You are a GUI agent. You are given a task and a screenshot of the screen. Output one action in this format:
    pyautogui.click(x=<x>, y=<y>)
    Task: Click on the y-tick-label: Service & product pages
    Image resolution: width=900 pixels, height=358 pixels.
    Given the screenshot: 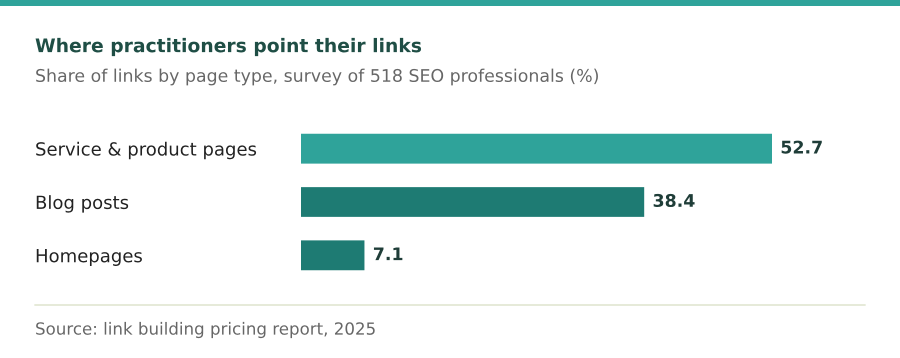 What is the action you would take?
    pyautogui.click(x=146, y=151)
    